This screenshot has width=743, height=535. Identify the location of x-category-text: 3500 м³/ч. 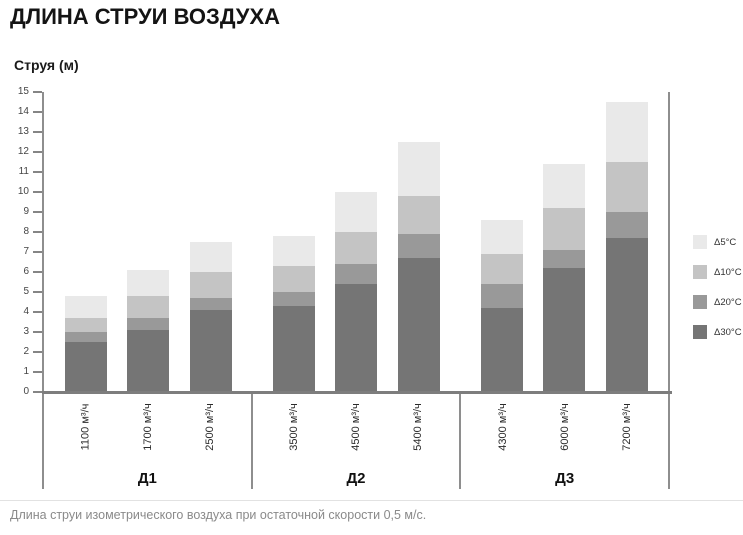
(293, 427).